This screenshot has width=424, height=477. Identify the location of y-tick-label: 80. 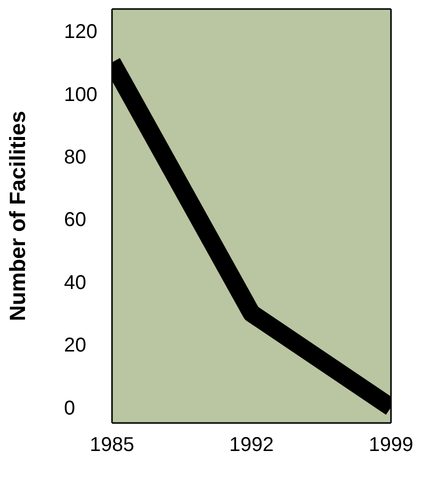
(75, 157).